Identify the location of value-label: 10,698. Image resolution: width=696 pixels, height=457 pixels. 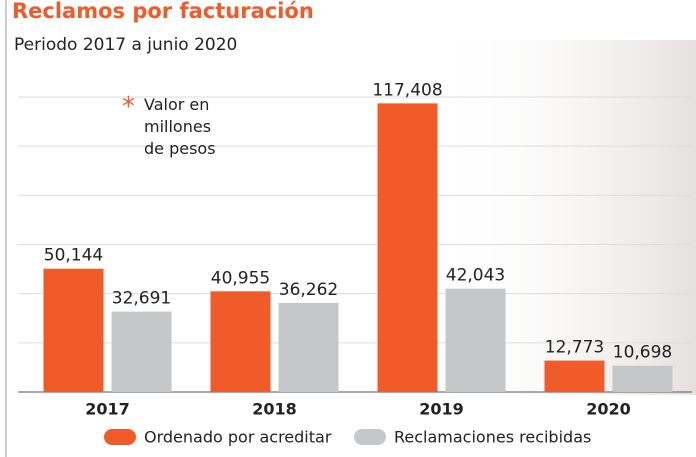
(642, 353).